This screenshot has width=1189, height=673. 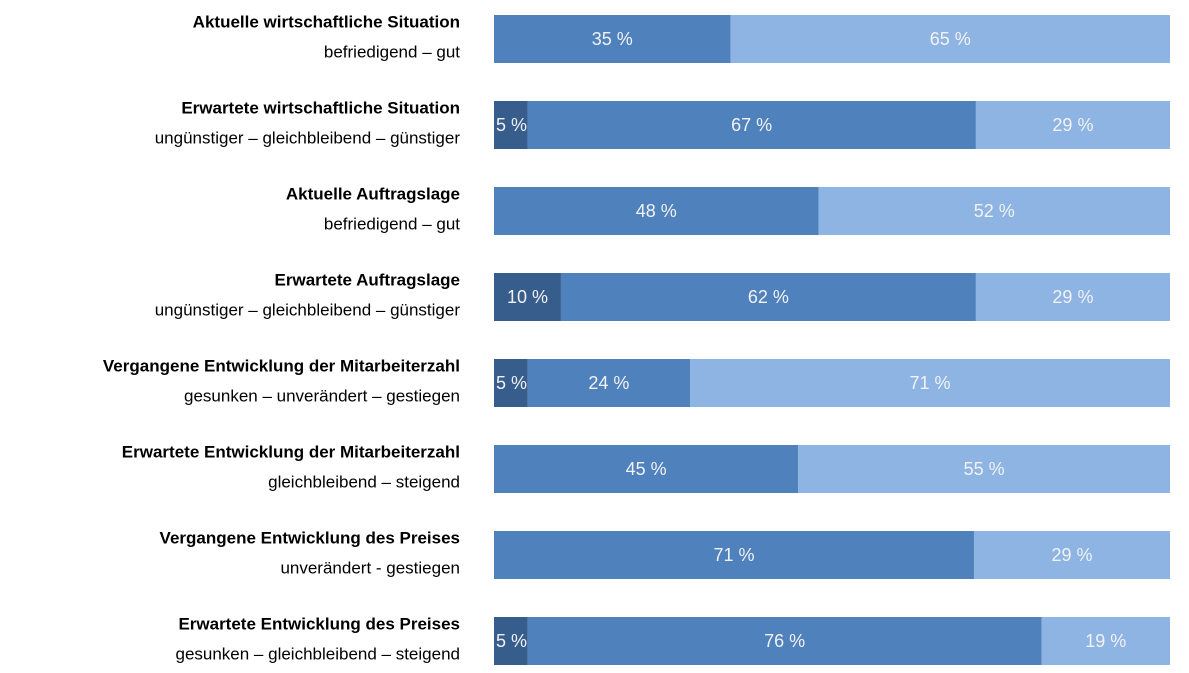 I want to click on value-label: 48 %, so click(x=656, y=211).